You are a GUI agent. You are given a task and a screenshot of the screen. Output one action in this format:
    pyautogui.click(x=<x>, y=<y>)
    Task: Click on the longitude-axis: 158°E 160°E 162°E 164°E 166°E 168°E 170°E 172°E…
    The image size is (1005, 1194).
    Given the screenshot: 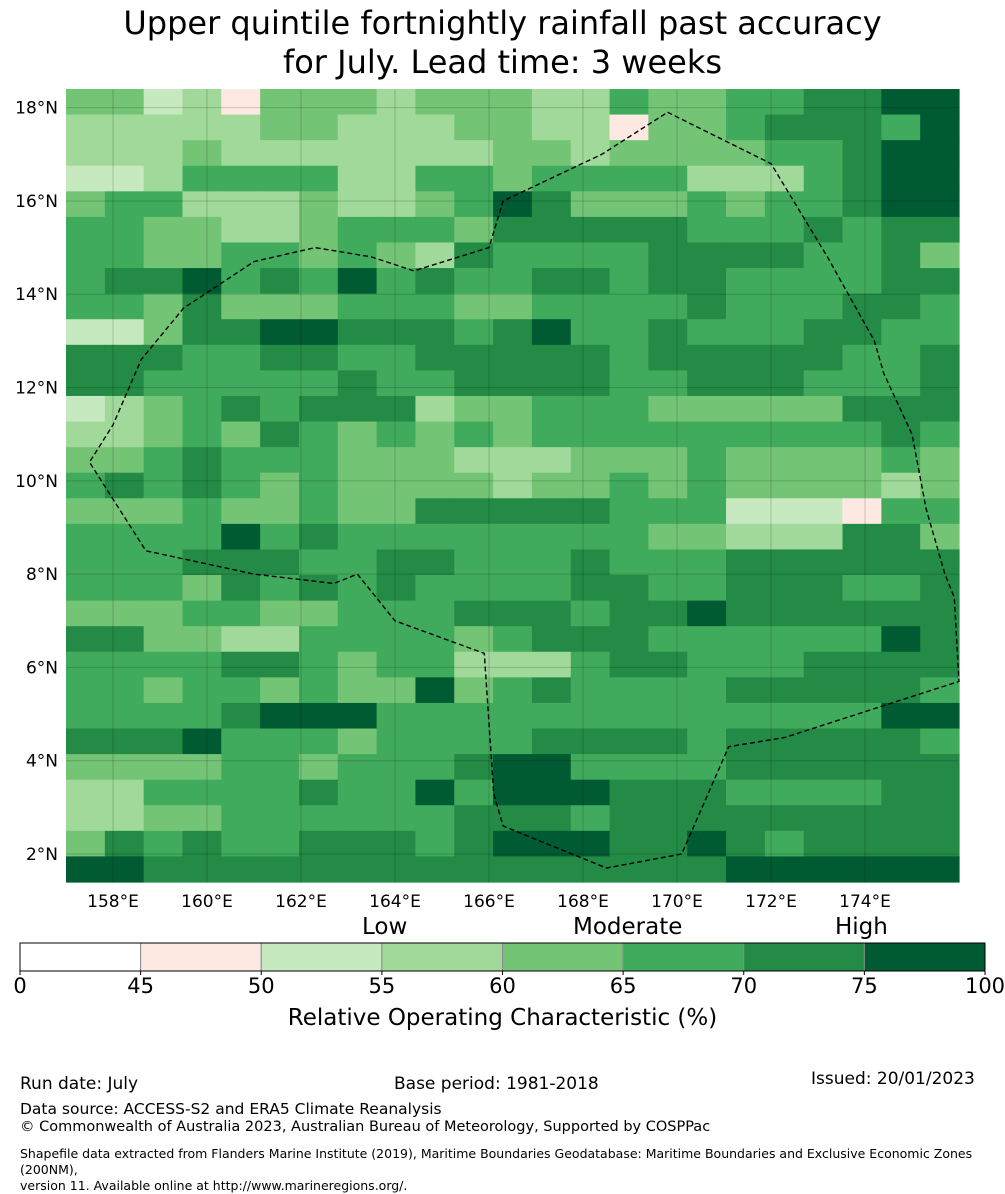 What is the action you would take?
    pyautogui.click(x=489, y=902)
    